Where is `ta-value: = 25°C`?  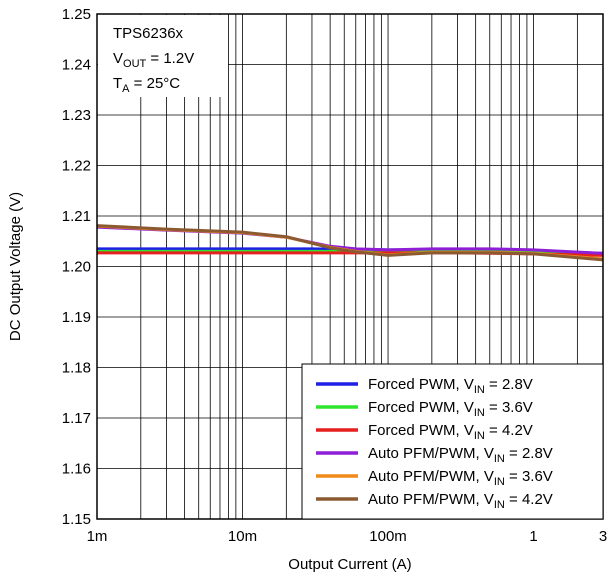
ta-value: = 25°C is located at coordinates (155, 83).